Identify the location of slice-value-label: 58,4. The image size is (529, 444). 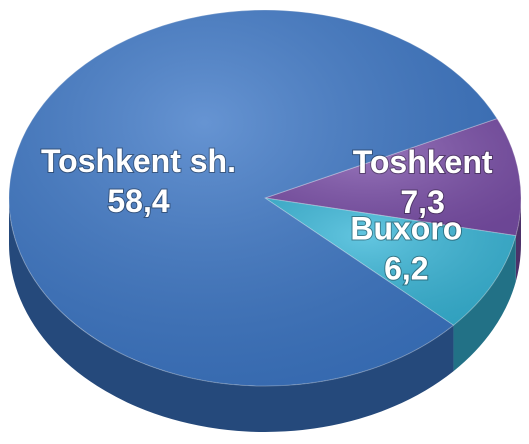
(138, 201).